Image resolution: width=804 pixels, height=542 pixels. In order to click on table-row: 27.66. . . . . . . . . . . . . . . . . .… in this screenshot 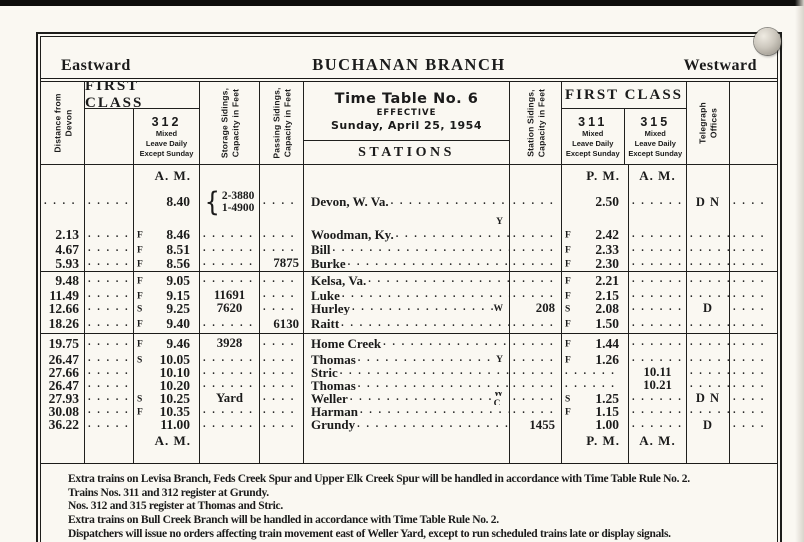, I will do `click(409, 372)`.